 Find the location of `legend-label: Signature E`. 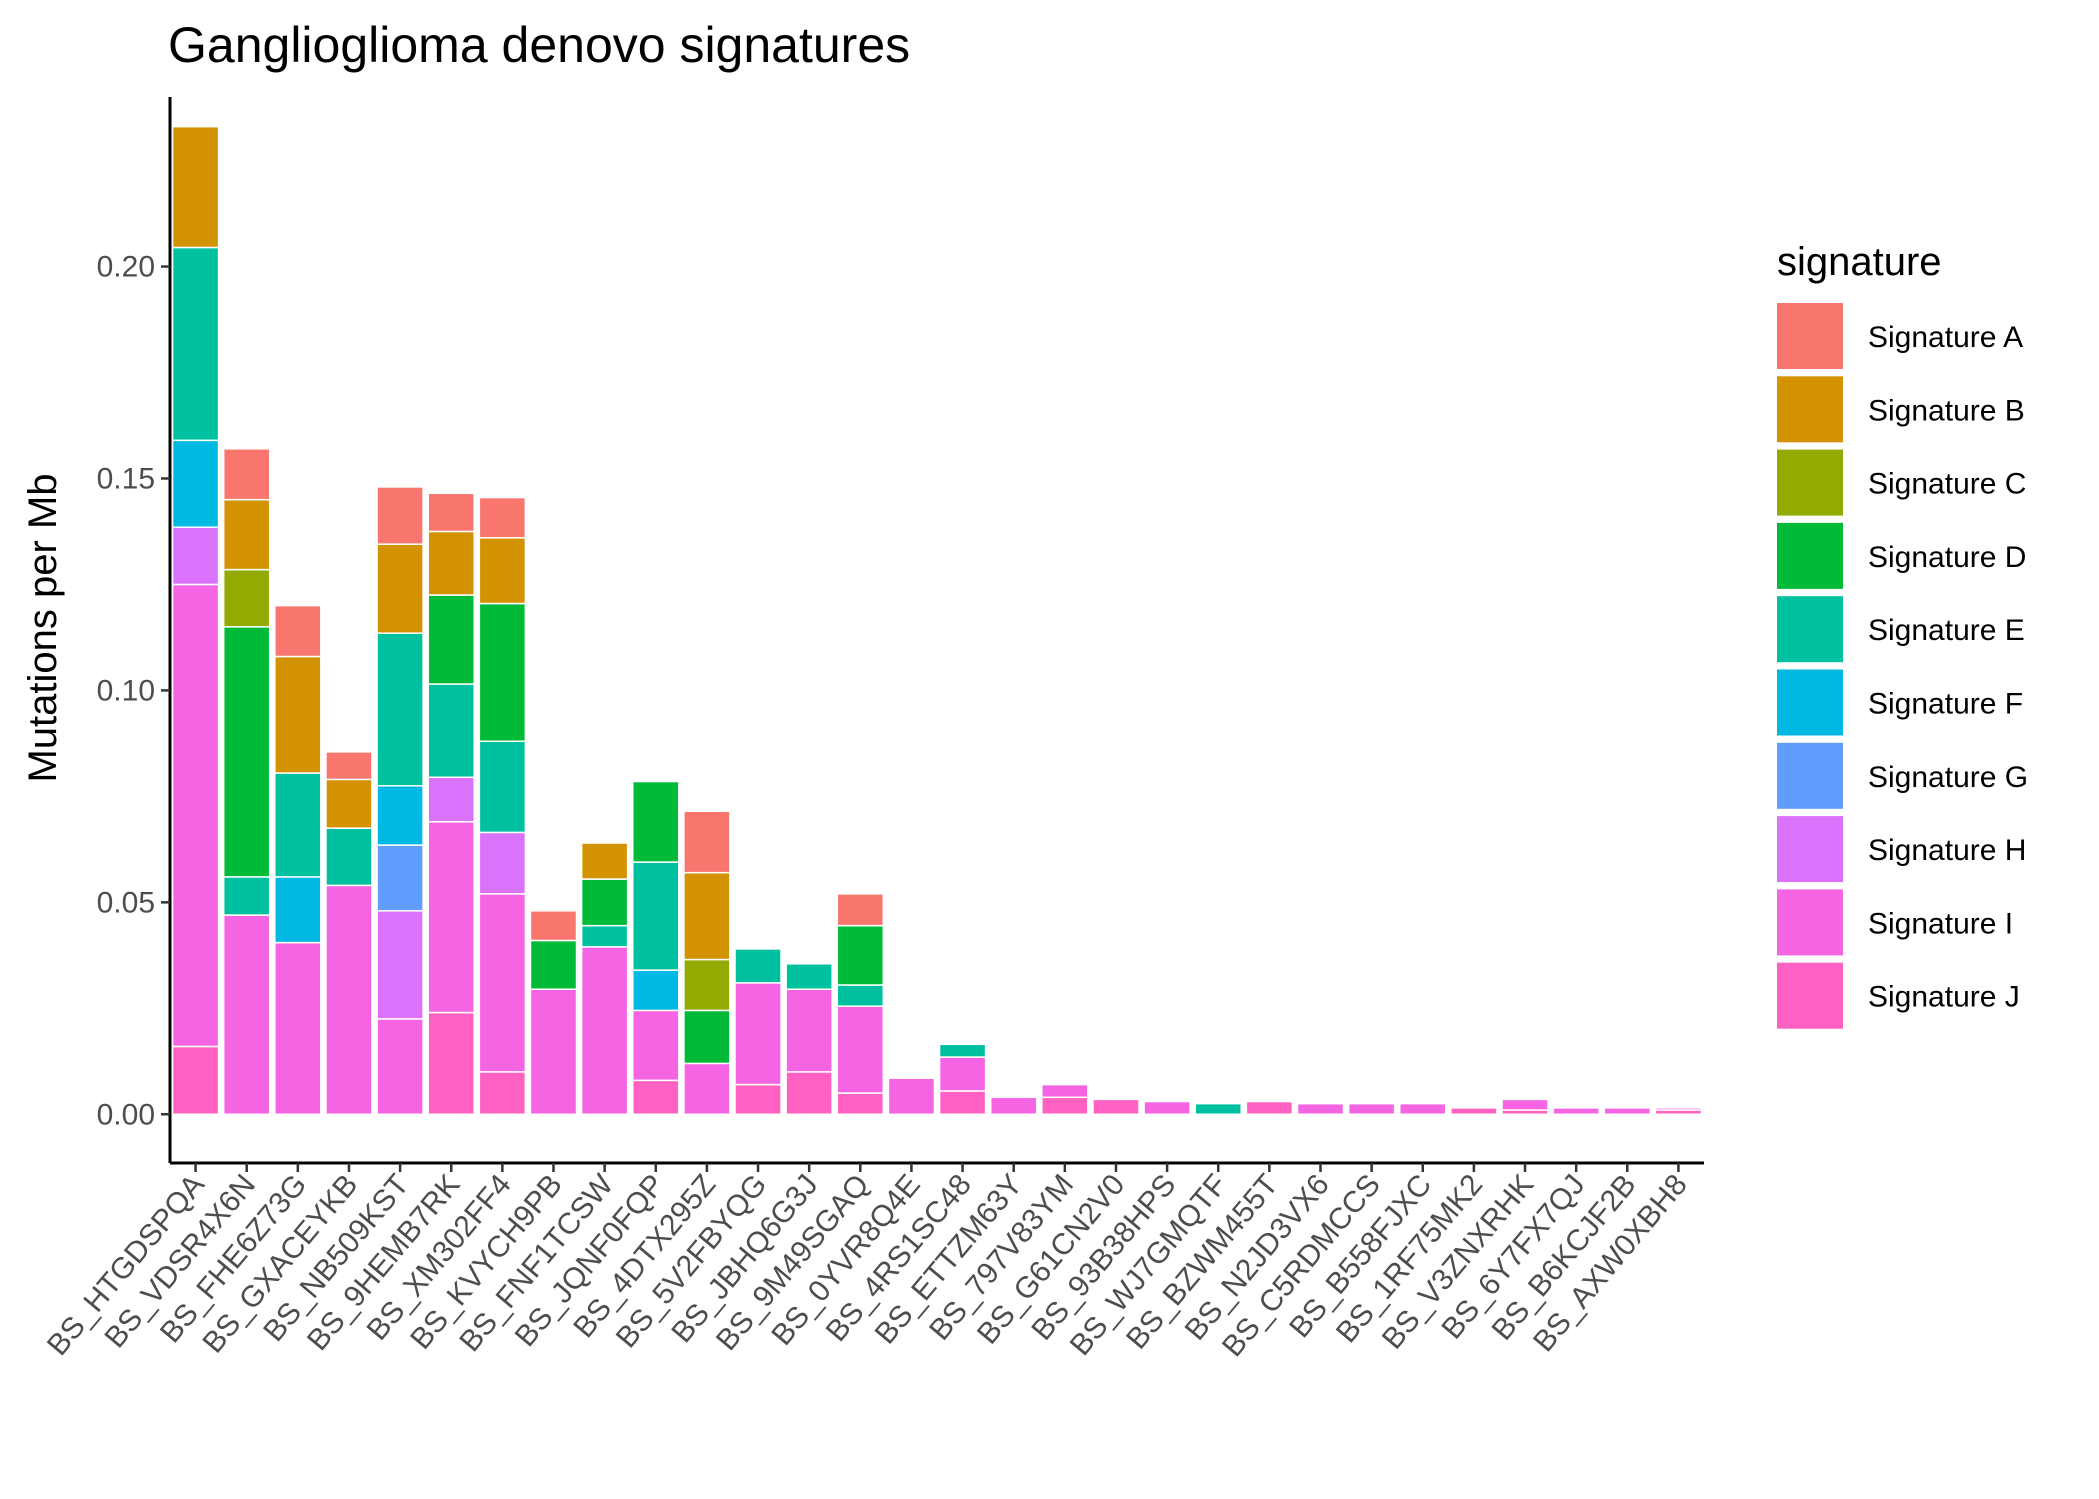

legend-label: Signature E is located at coordinates (1946, 630).